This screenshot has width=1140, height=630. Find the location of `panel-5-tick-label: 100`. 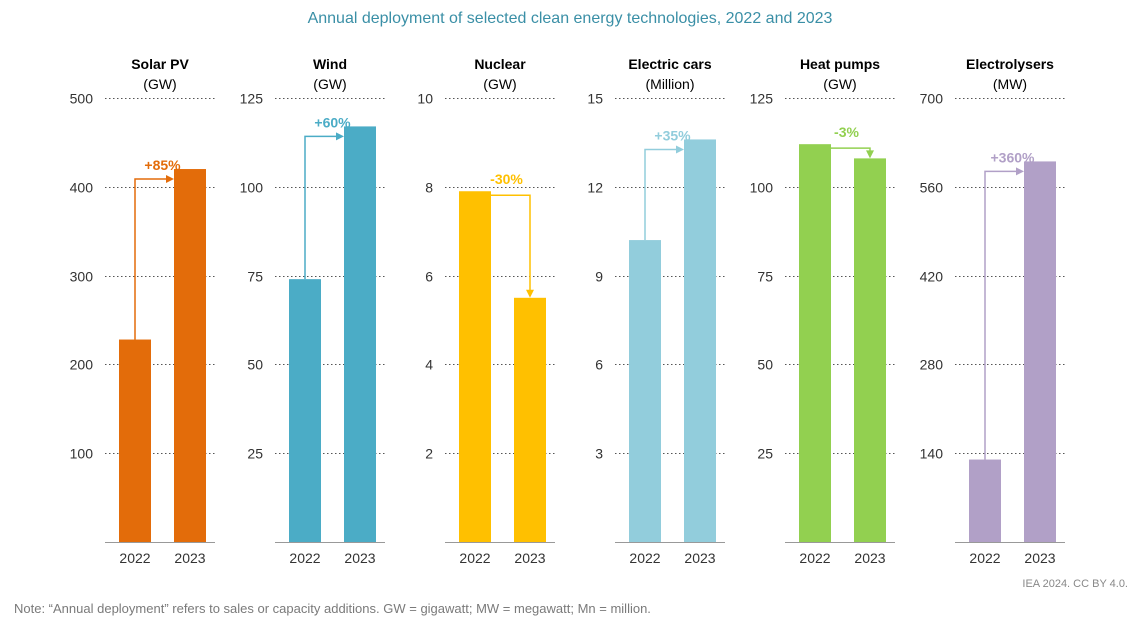

panel-5-tick-label: 100 is located at coordinates (762, 188).